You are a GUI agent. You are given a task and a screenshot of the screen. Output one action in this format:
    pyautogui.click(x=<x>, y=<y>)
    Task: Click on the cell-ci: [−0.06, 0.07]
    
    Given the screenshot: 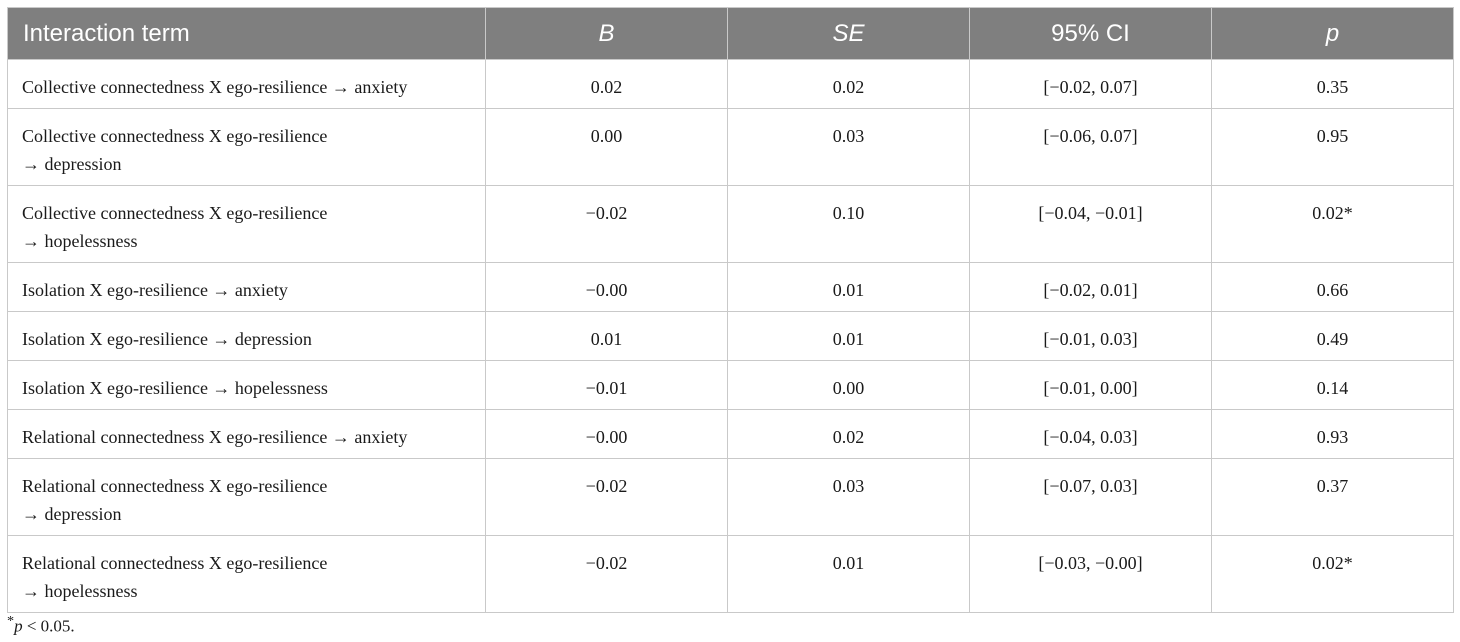 What is the action you would take?
    pyautogui.click(x=1090, y=147)
    